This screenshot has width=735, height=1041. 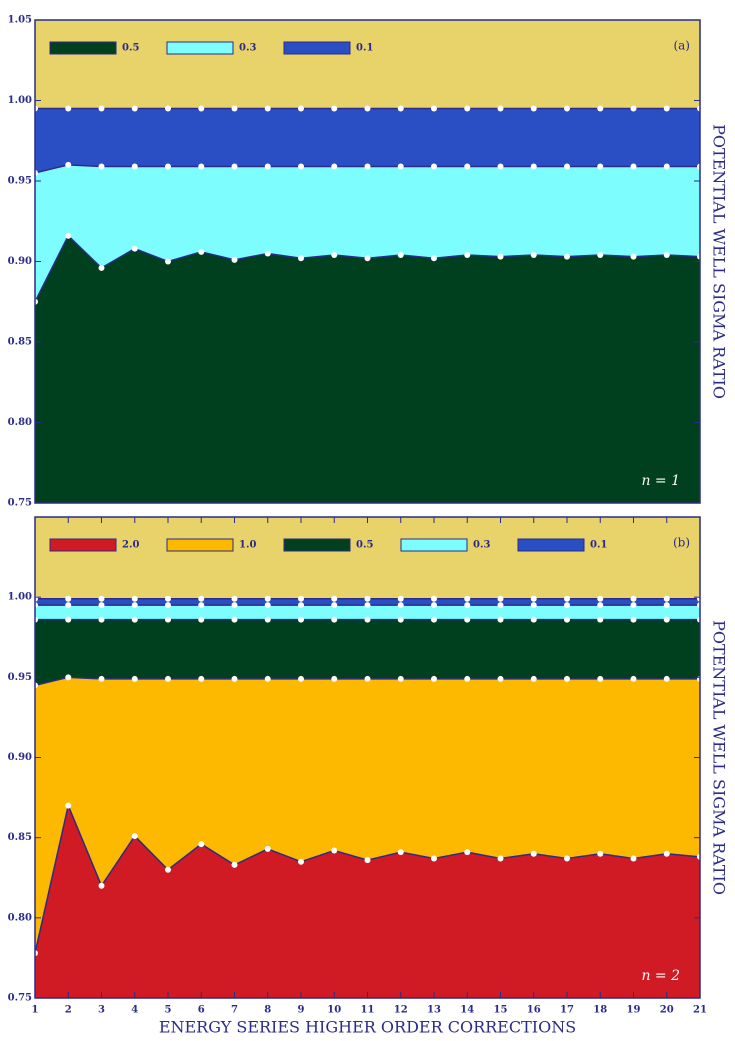 What do you see at coordinates (20, 20) in the screenshot?
I see `y-tick-label: 1.05` at bounding box center [20, 20].